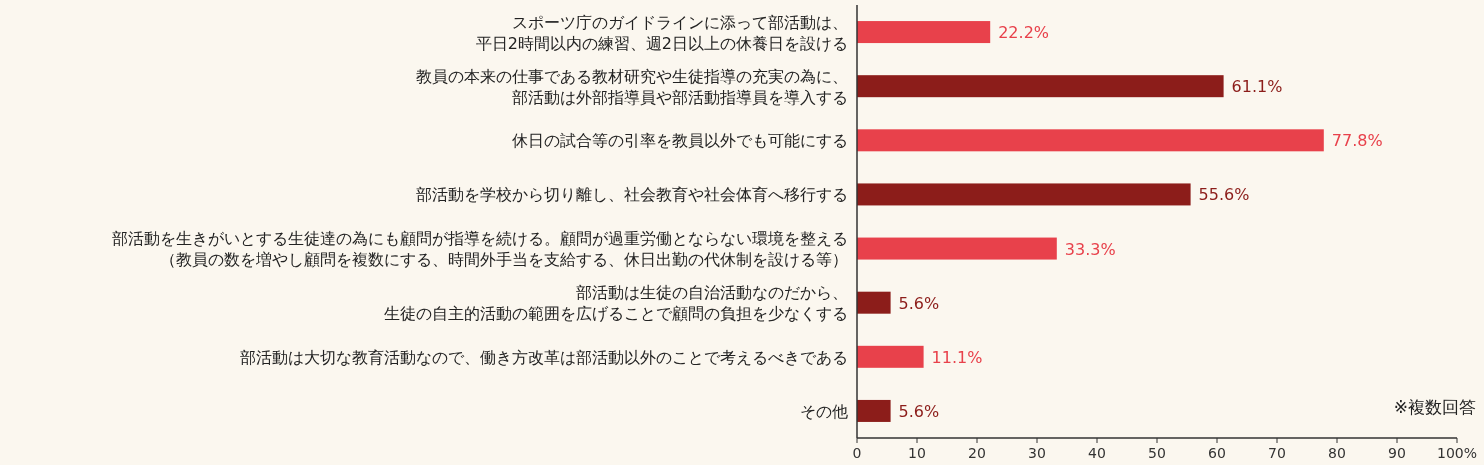 This screenshot has width=1484, height=465. I want to click on x-tick-label: 20, so click(977, 453).